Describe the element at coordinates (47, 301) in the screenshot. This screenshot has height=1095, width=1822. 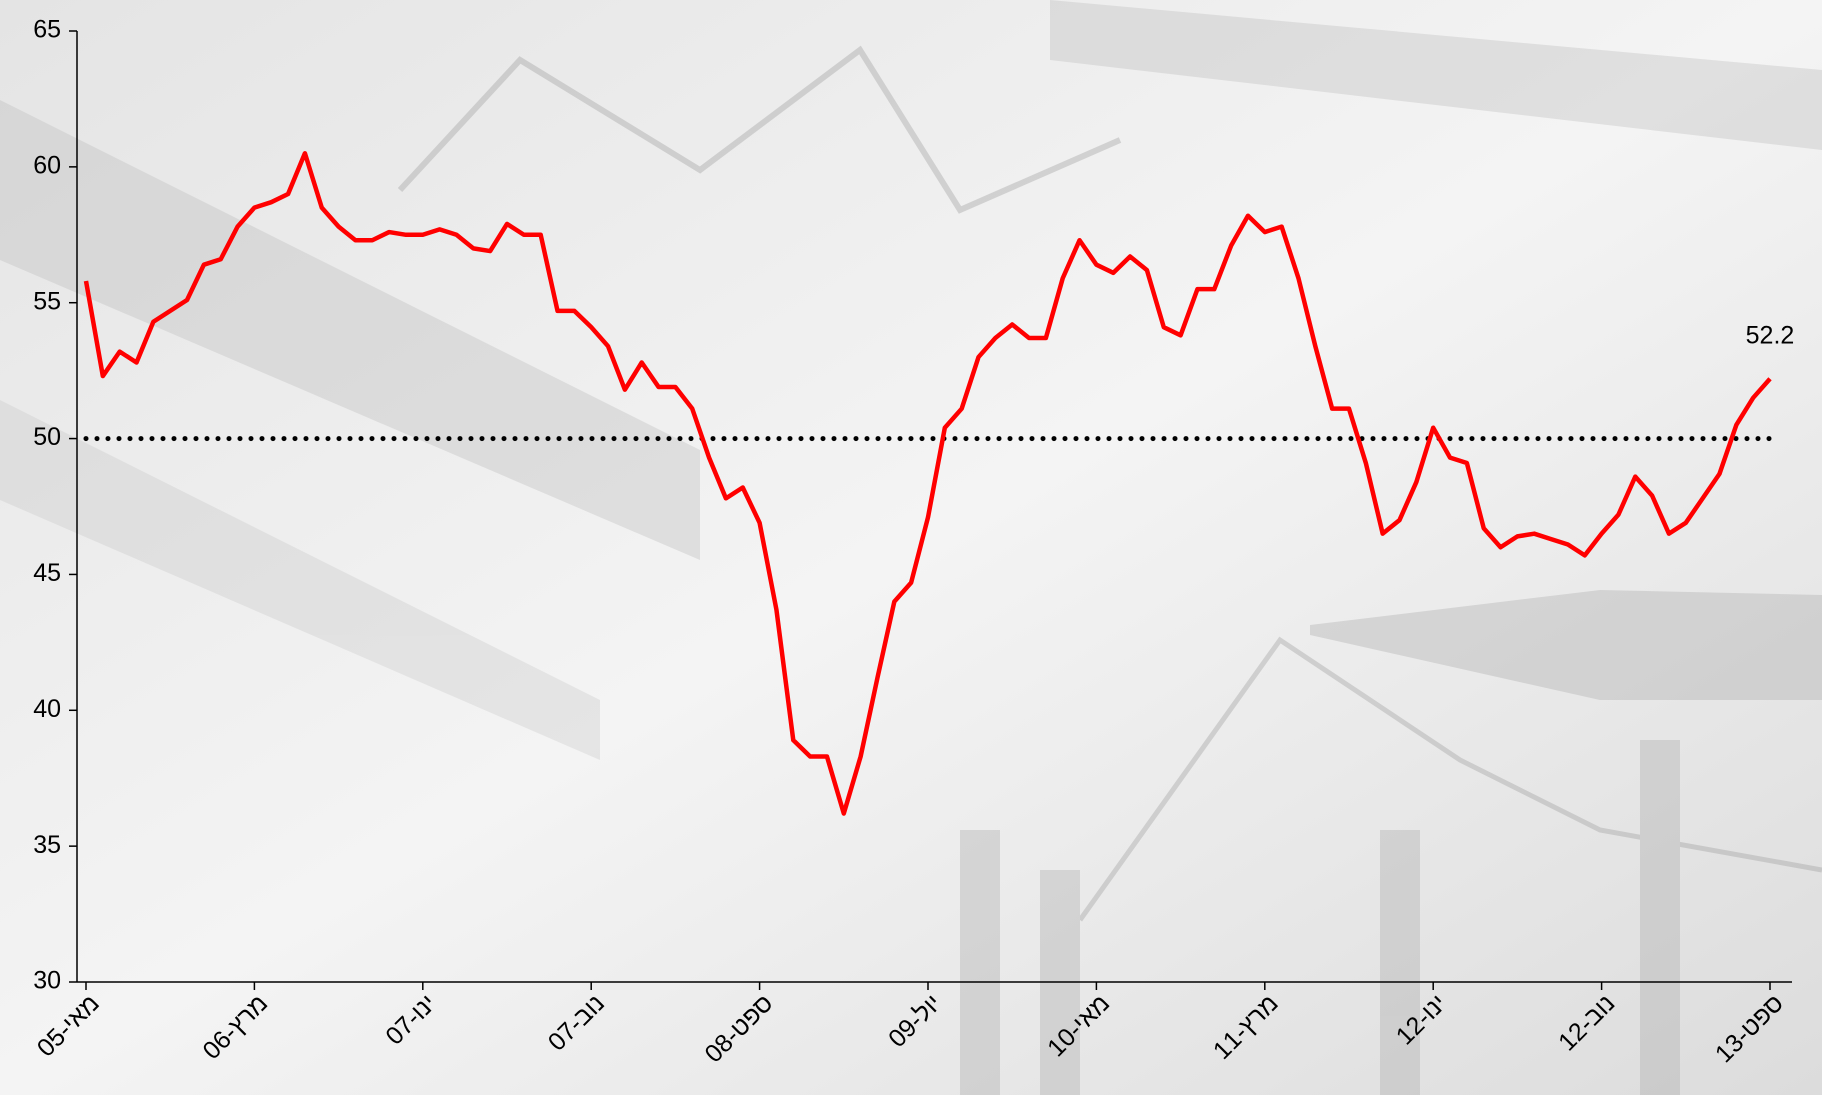
I see `y-tick-label: 55` at that location.